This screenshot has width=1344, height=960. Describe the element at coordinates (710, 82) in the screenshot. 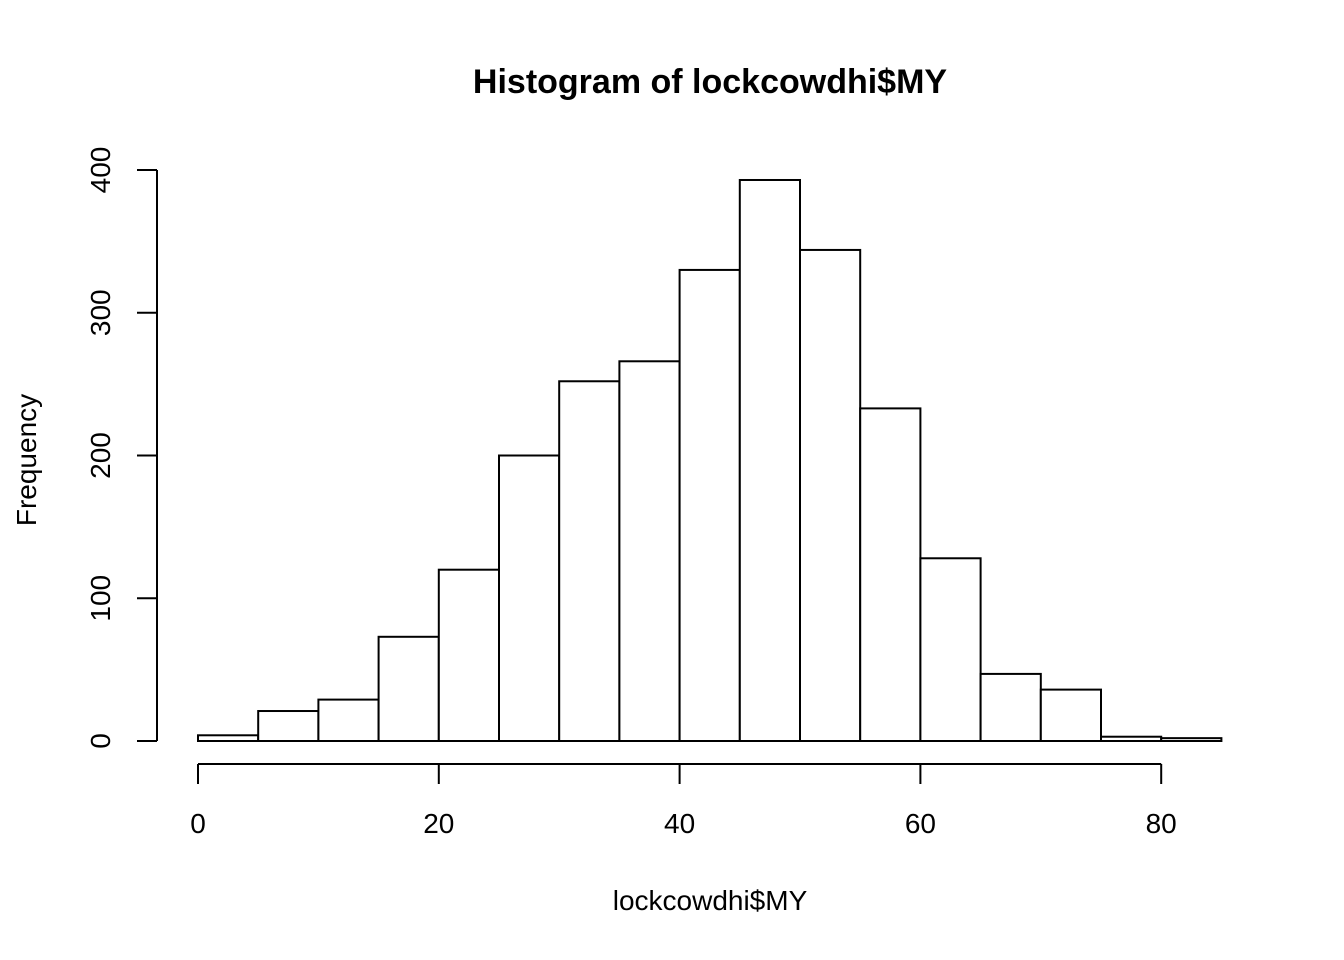

I see `chart-title: Histogram of lockcowdhi$MY` at that location.